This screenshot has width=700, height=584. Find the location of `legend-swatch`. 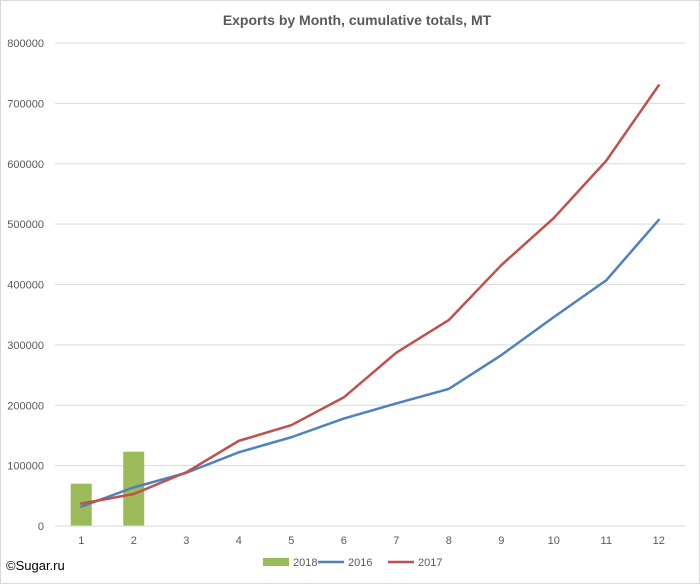

legend-swatch is located at coordinates (276, 562).